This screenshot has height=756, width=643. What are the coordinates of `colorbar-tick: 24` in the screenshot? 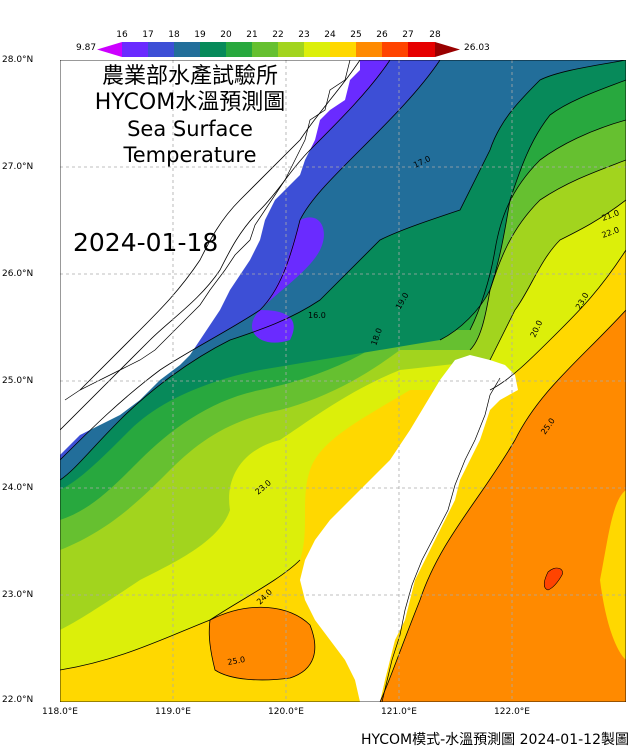 It's located at (330, 35).